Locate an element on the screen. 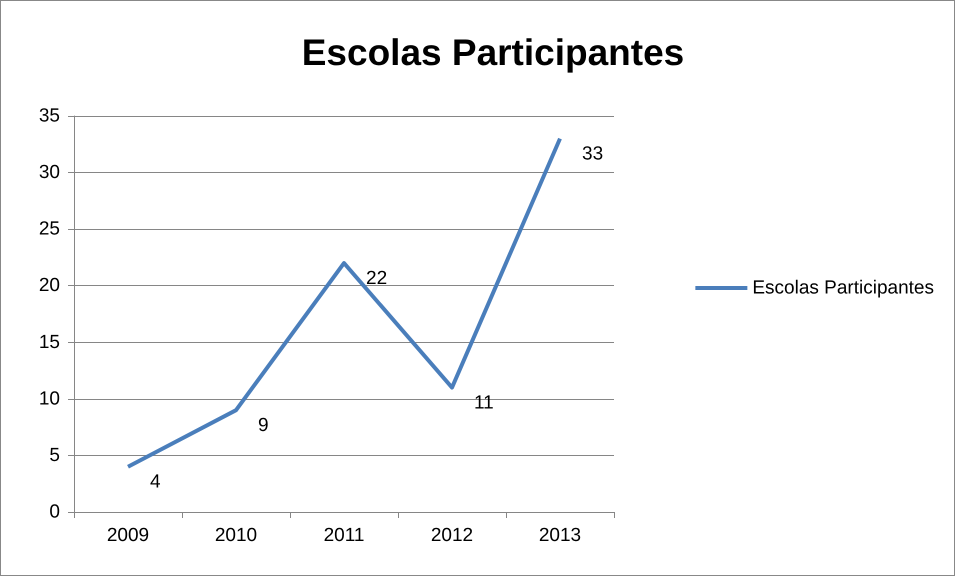 This screenshot has width=955, height=576. x-tick-label: 2010 is located at coordinates (236, 535).